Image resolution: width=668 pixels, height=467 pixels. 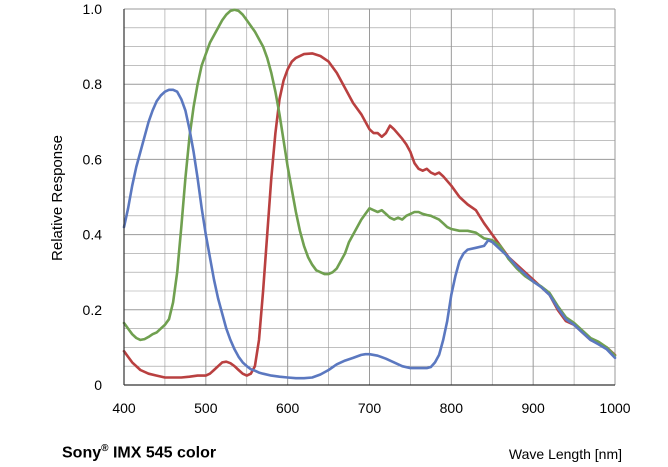 I want to click on x-tick-label: 600, so click(x=288, y=408).